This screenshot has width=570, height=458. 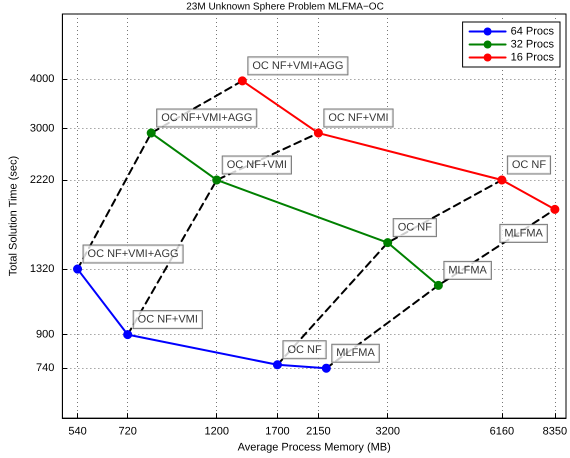 I want to click on y-tick-label: 900, so click(x=45, y=334).